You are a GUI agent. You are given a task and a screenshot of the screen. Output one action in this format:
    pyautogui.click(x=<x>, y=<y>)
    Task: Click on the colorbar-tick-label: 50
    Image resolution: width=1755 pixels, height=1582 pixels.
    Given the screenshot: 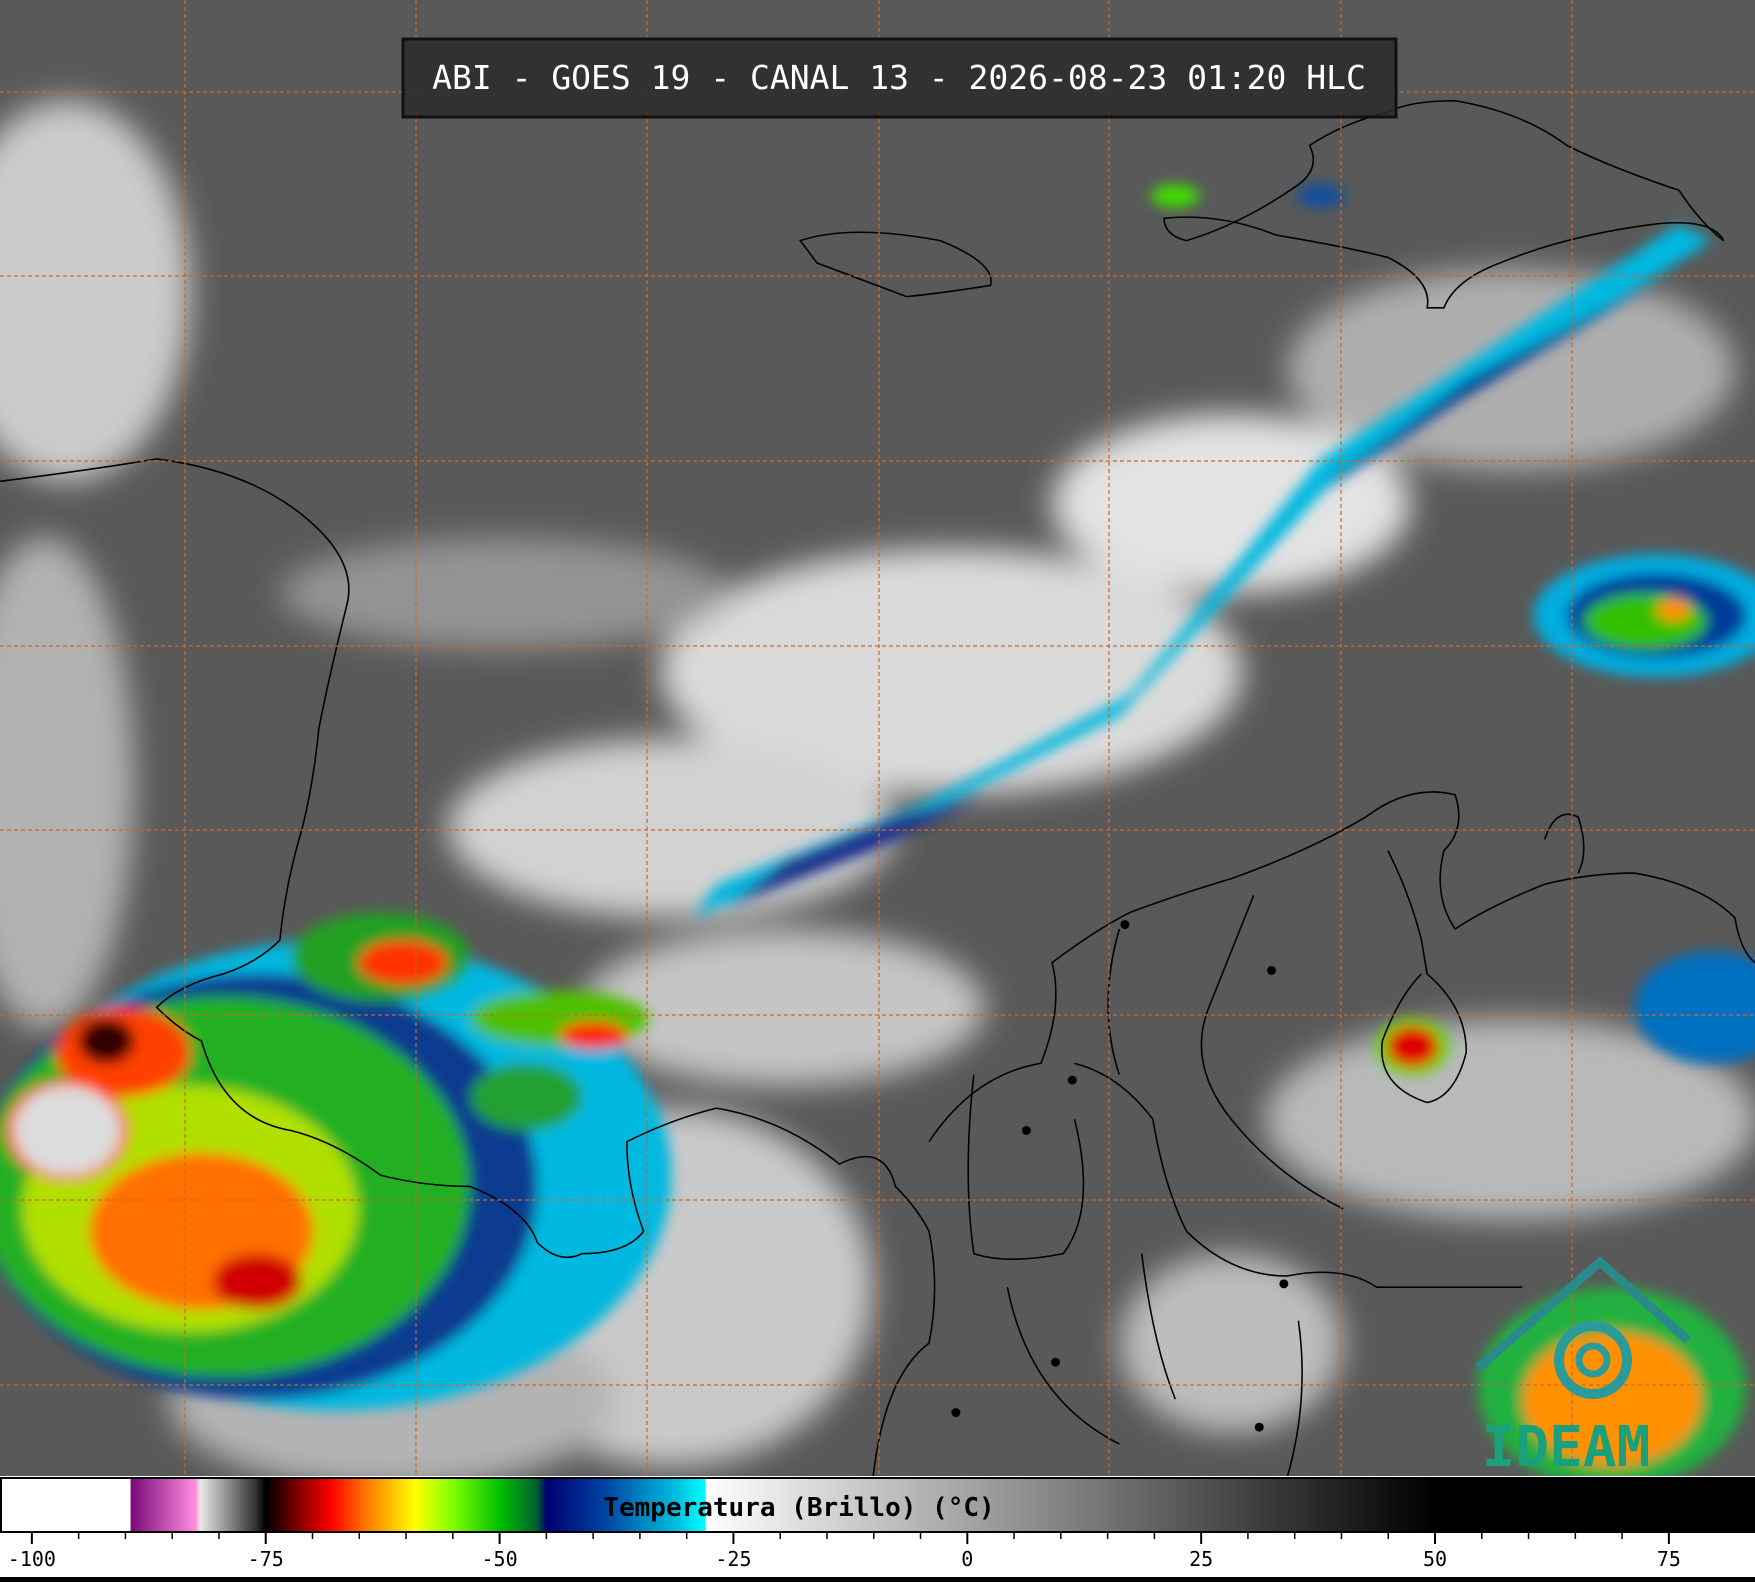 What is the action you would take?
    pyautogui.click(x=1435, y=1559)
    